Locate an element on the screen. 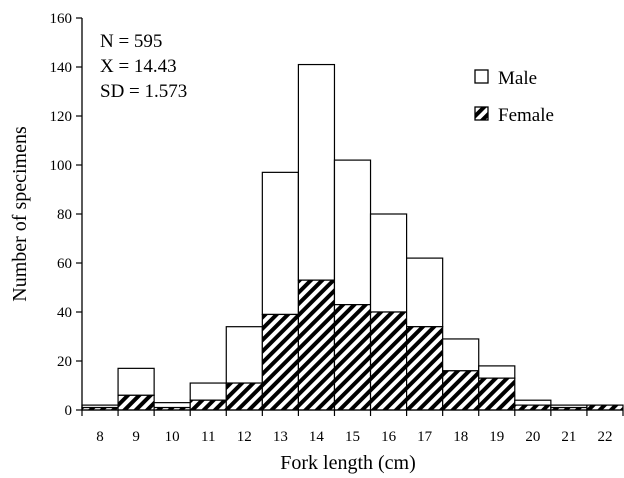  stat-mean: X = 14.43 is located at coordinates (138, 66).